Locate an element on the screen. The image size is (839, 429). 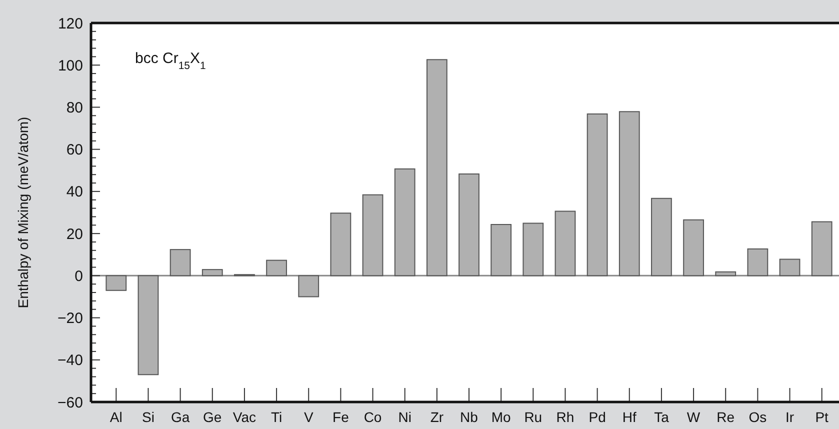
y-tick-label: 80 is located at coordinates (74, 107).